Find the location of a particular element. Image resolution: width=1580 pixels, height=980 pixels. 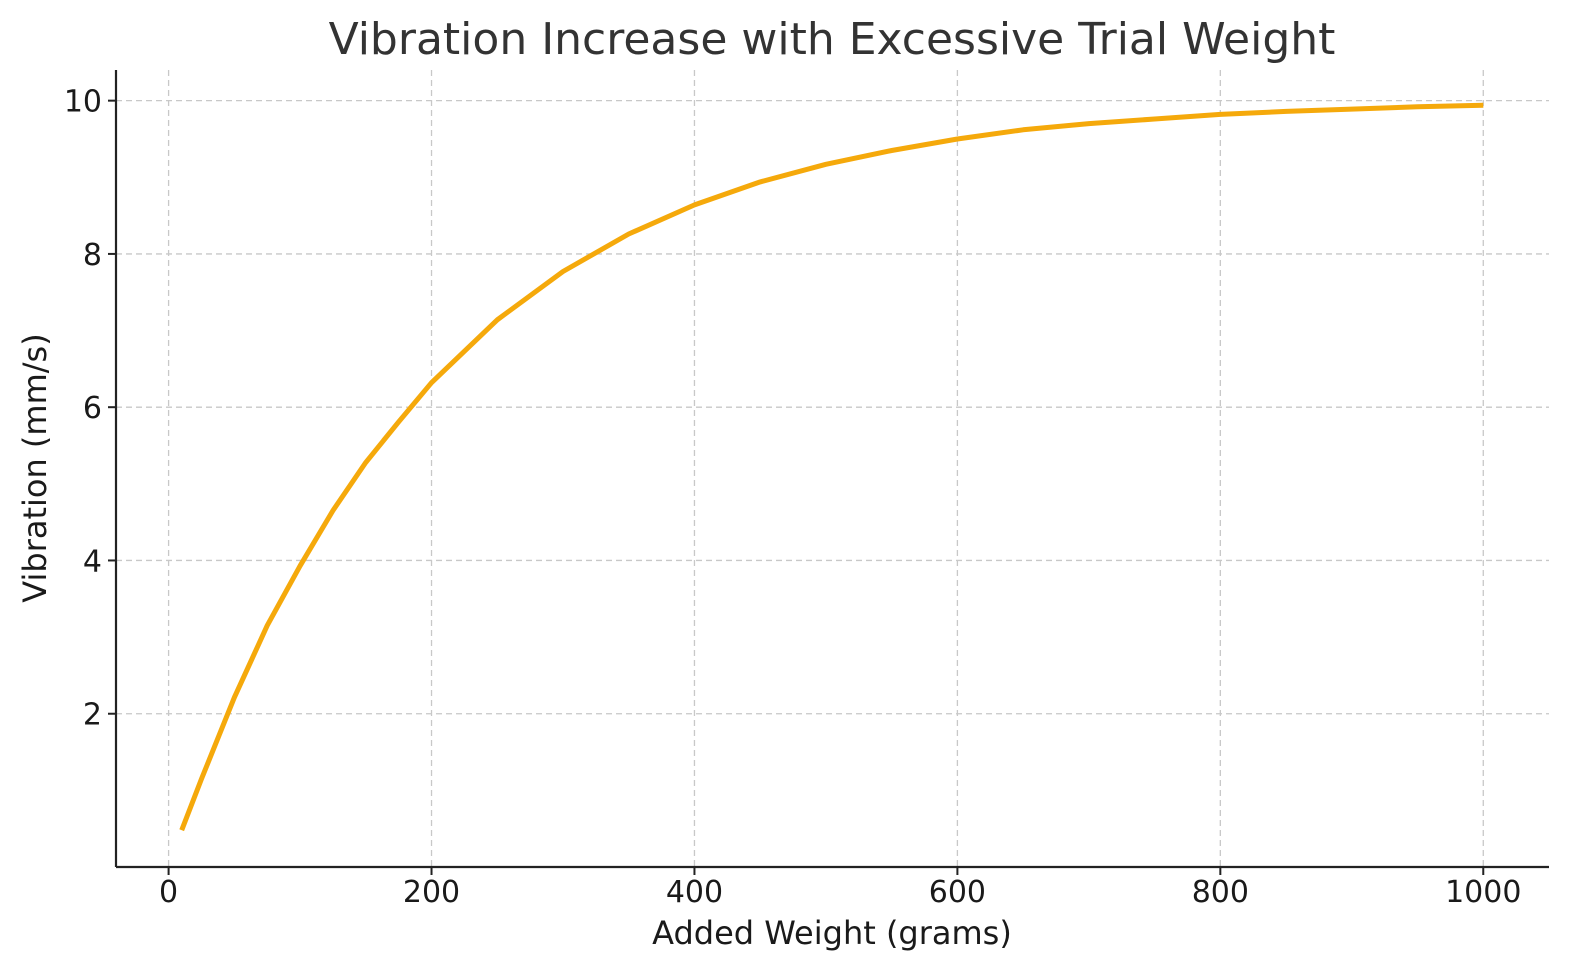

y-ticks: 2 4 6 8 10 is located at coordinates (90, 409).